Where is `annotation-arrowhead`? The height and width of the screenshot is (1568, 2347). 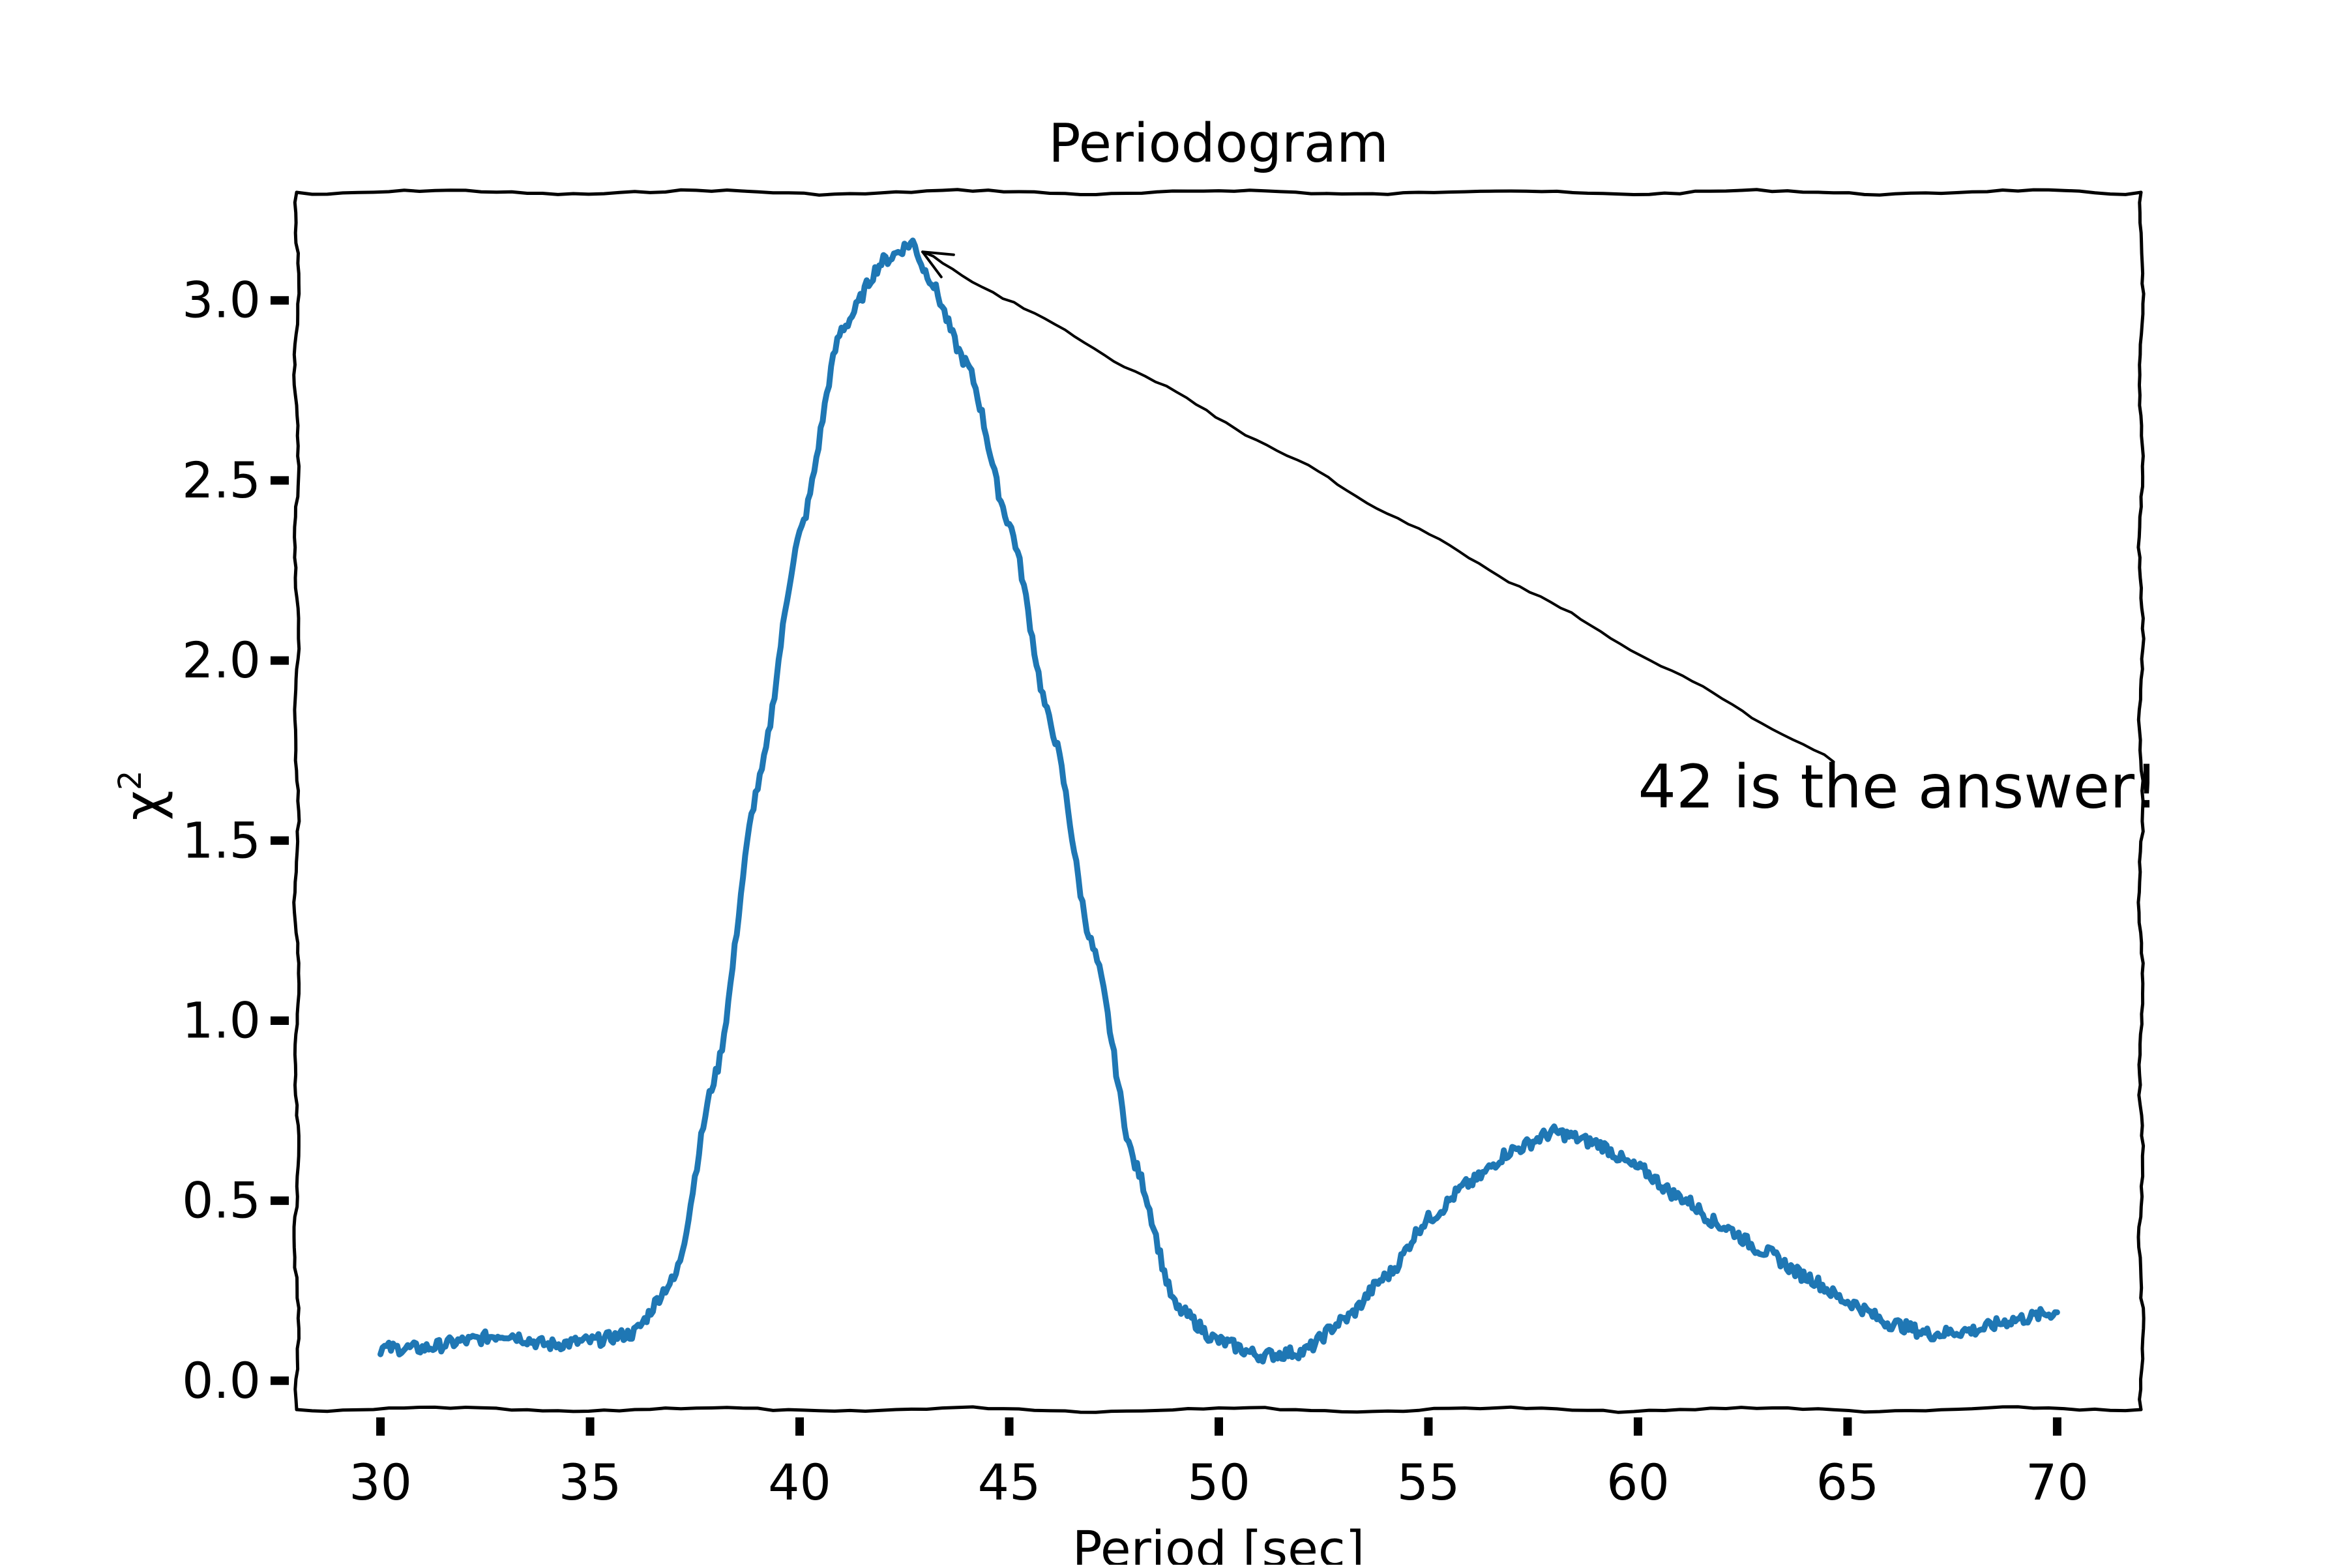 annotation-arrowhead is located at coordinates (938, 264).